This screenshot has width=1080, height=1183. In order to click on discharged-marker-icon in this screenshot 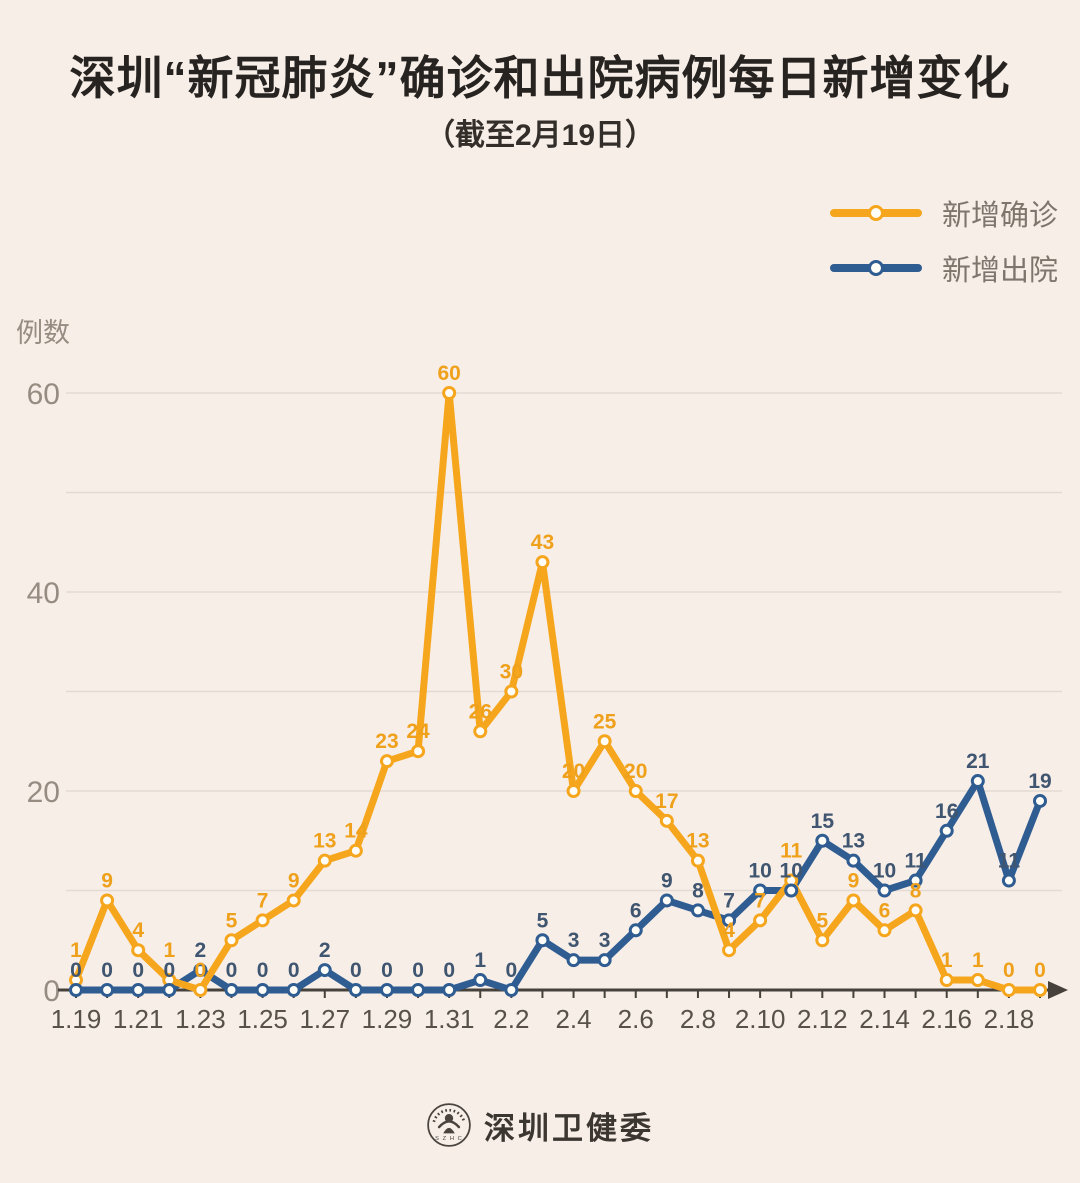, I will do `click(875, 268)`.